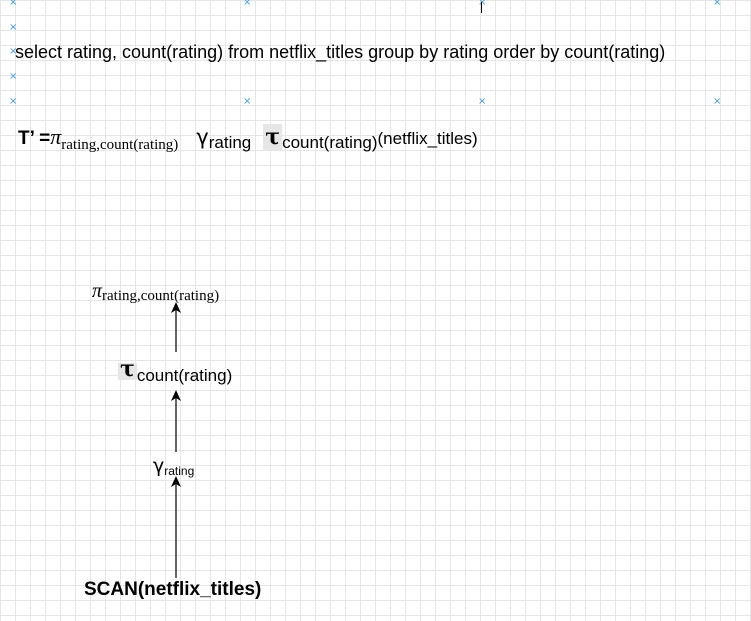 Image resolution: width=751 pixels, height=621 pixels. What do you see at coordinates (202, 137) in the screenshot?
I see `grouping-symbol: γ` at bounding box center [202, 137].